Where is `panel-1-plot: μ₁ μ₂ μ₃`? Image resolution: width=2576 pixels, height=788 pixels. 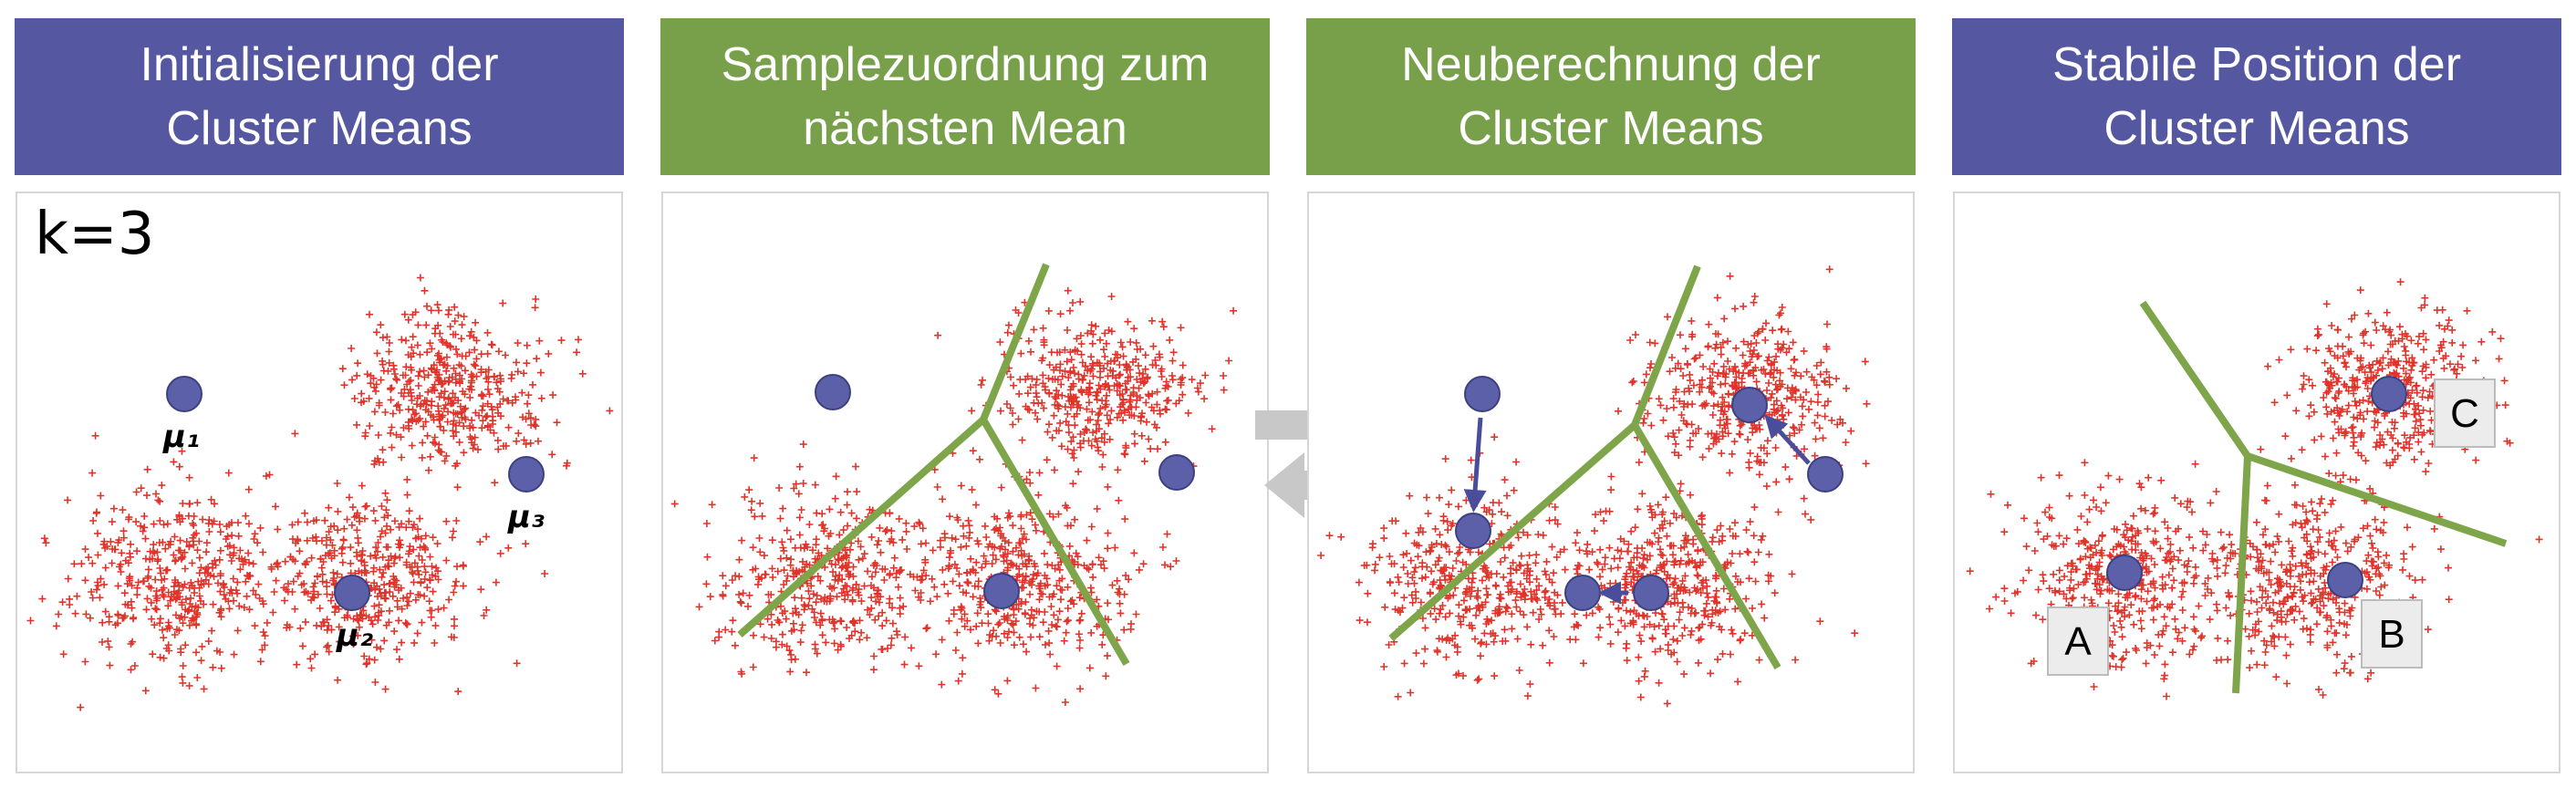 panel-1-plot: μ₁ μ₂ μ₃ is located at coordinates (320, 493).